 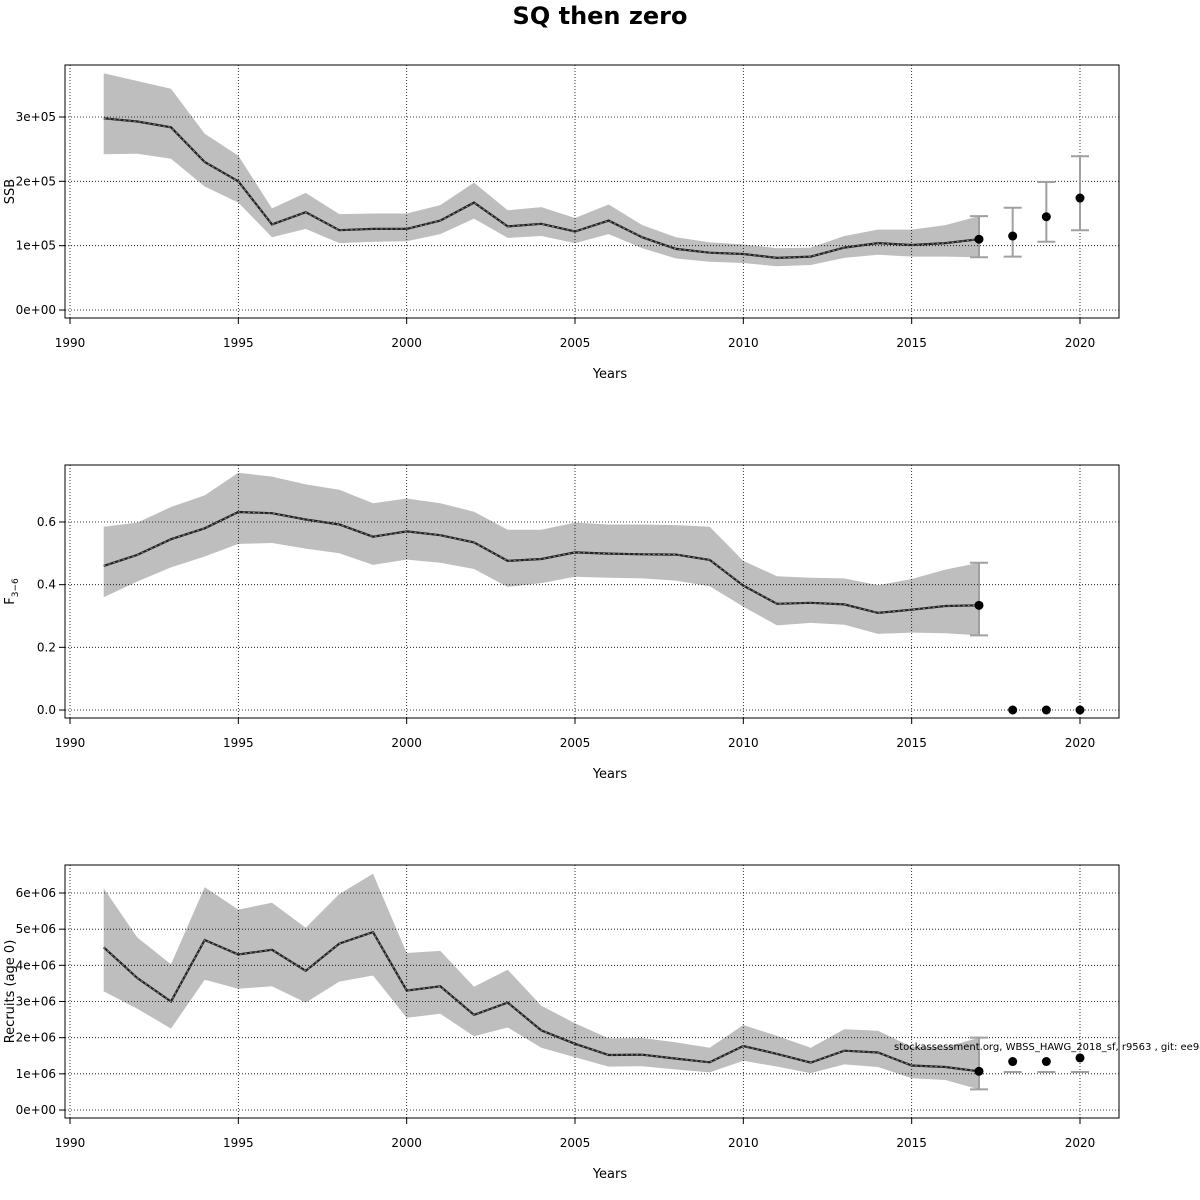 What do you see at coordinates (36, 965) in the screenshot?
I see `rec-y-tick-label: 4e+06` at bounding box center [36, 965].